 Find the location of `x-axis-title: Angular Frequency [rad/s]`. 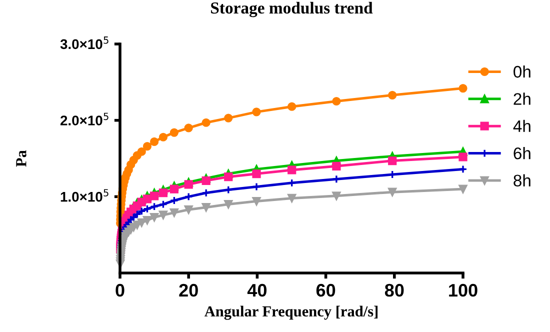

x-axis-title: Angular Frequency [rad/s] is located at coordinates (291, 313).